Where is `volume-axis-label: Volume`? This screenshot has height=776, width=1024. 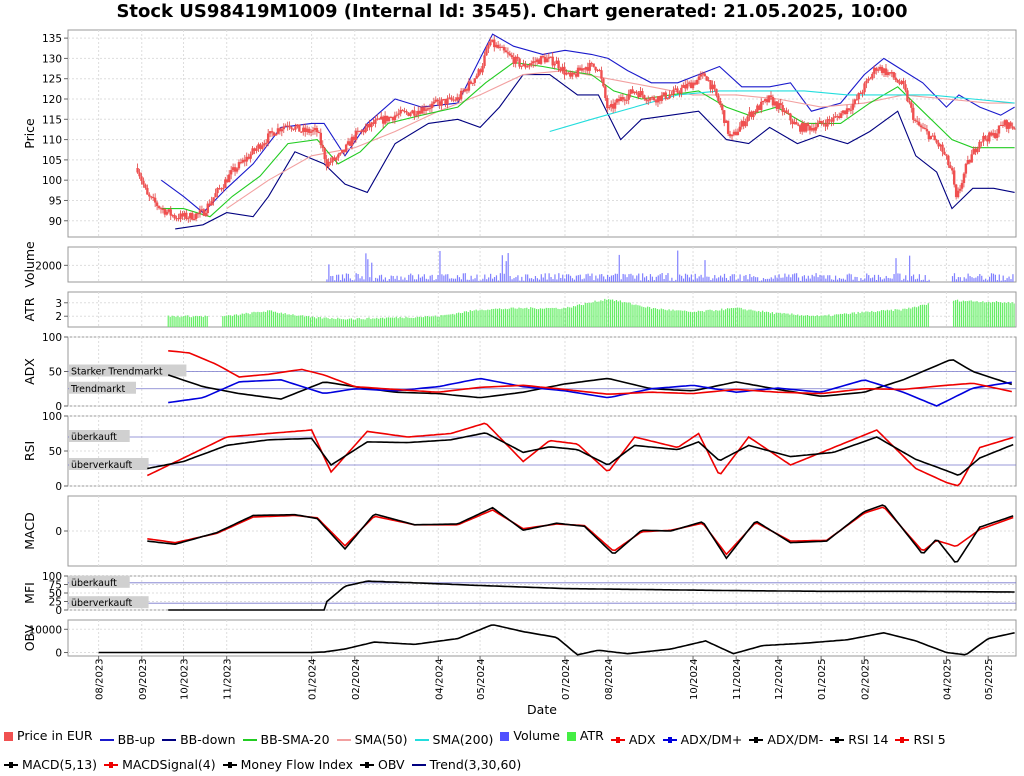 volume-axis-label: Volume is located at coordinates (29, 264).